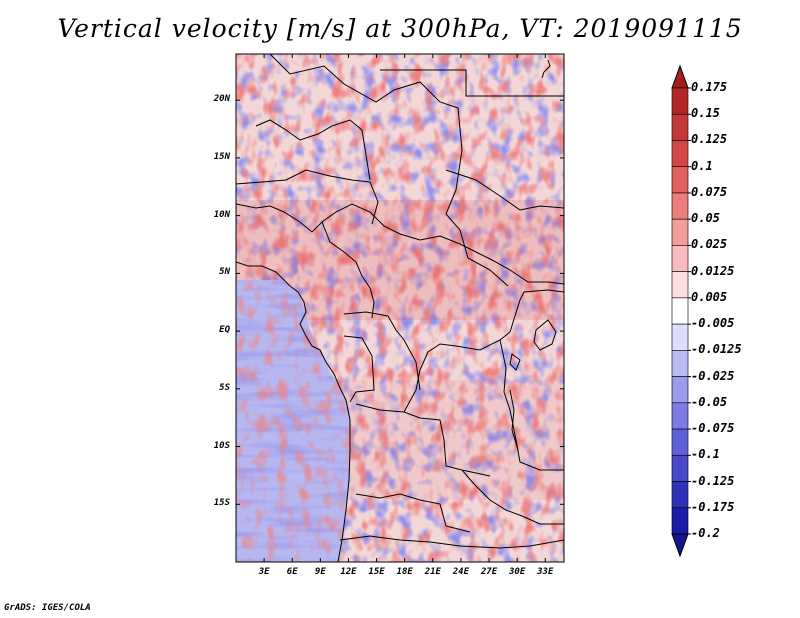 The height and width of the screenshot is (618, 800). Describe the element at coordinates (702, 165) in the screenshot. I see `colorbar-label: 0.1` at that location.